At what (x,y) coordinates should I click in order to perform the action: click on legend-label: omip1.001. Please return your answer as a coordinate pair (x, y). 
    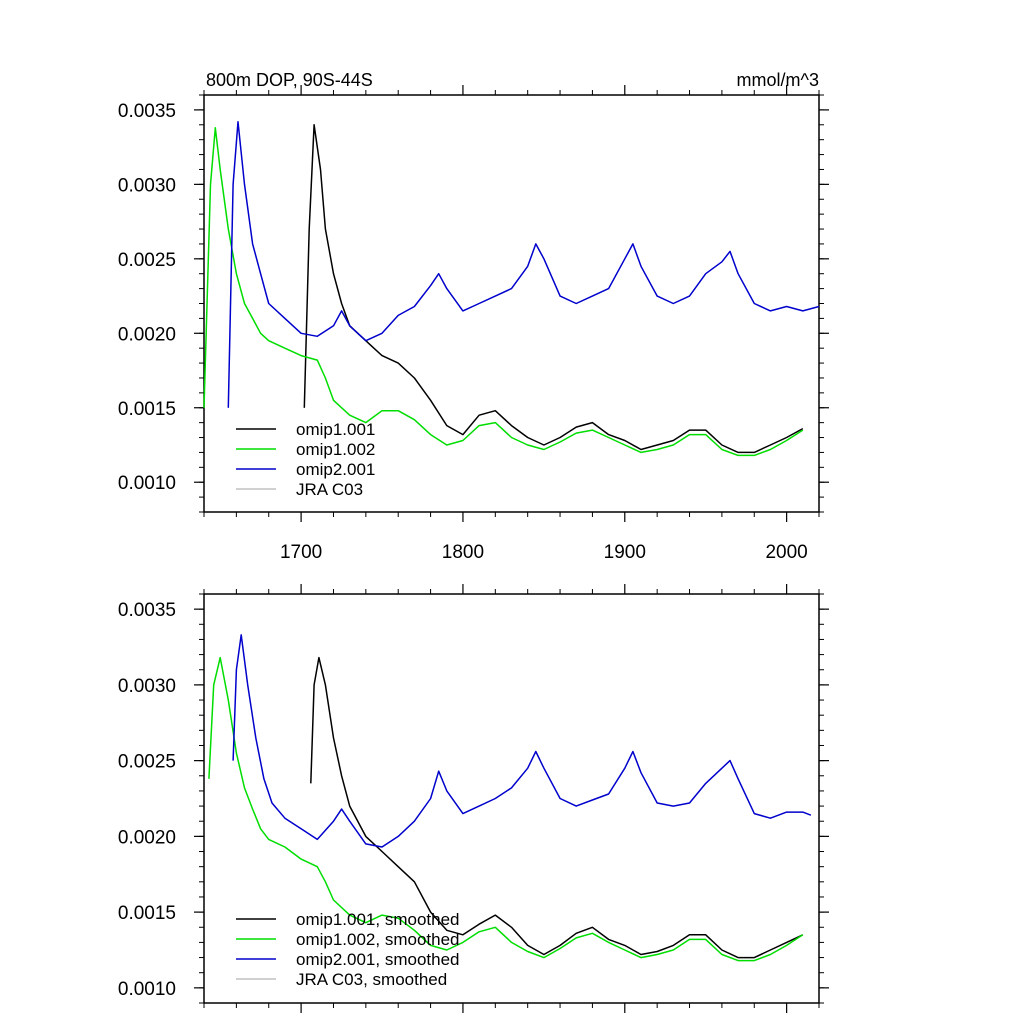
    Looking at the image, I should click on (335, 429).